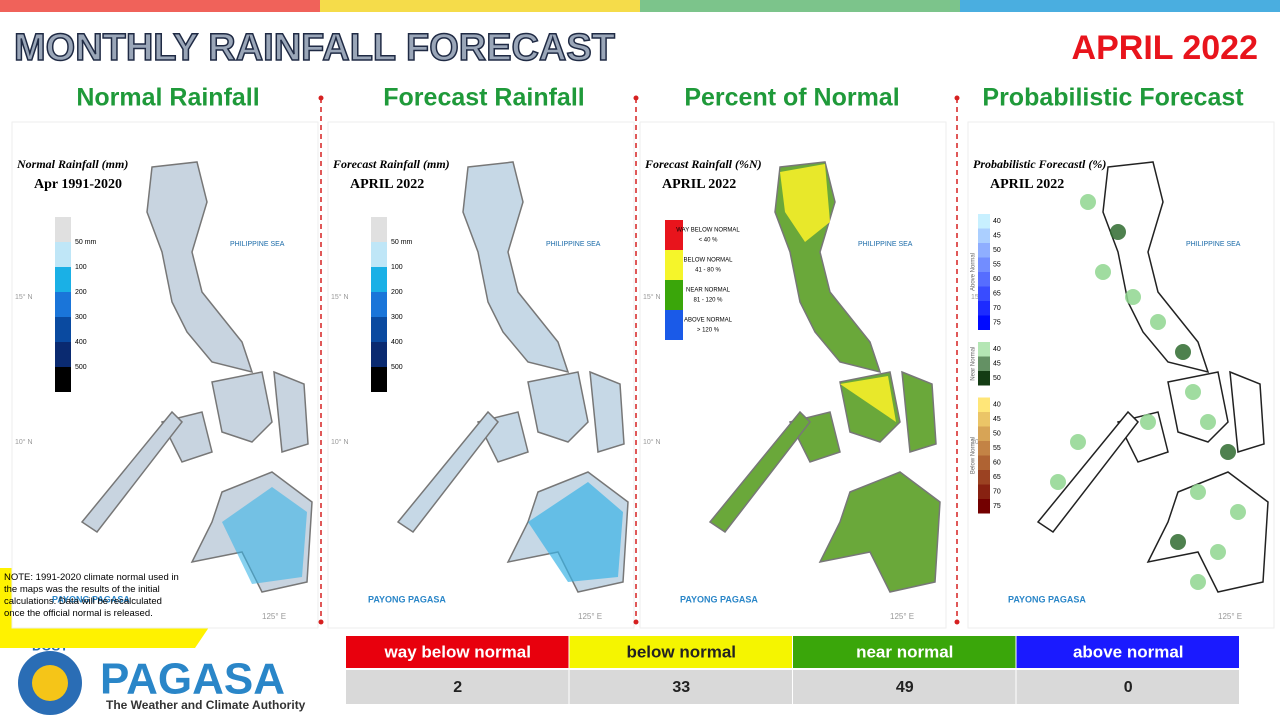  Describe the element at coordinates (708, 291) in the screenshot. I see `legend-label: NEAR NORMAL` at that location.